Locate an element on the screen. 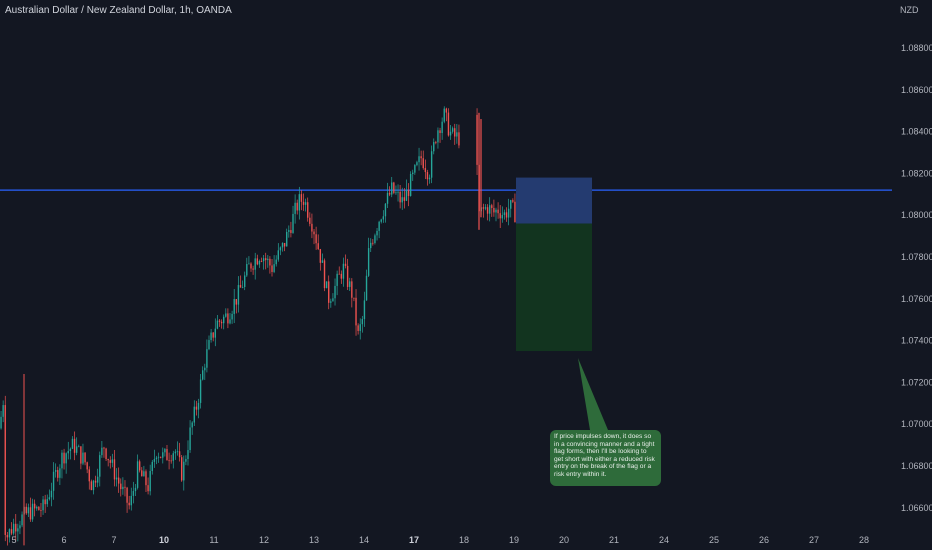  price-tick-label: 1.08000 is located at coordinates (916, 215).